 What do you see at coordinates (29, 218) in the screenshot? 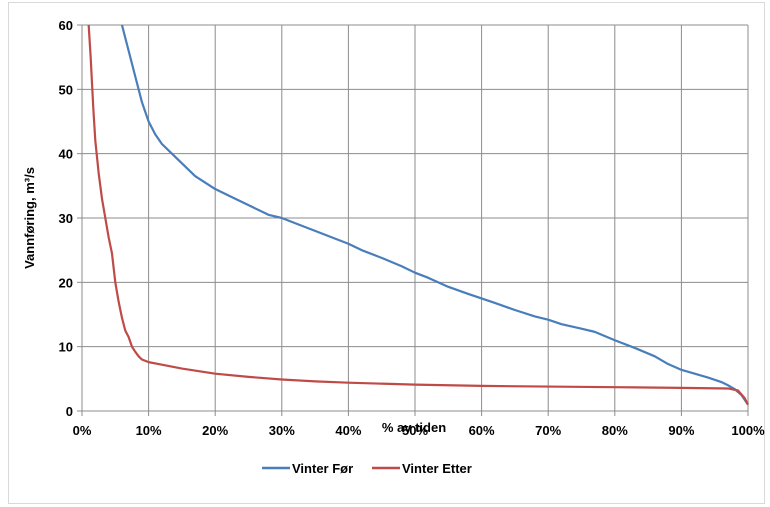
I see `y-axis-title: Vannføring, m³/s` at bounding box center [29, 218].